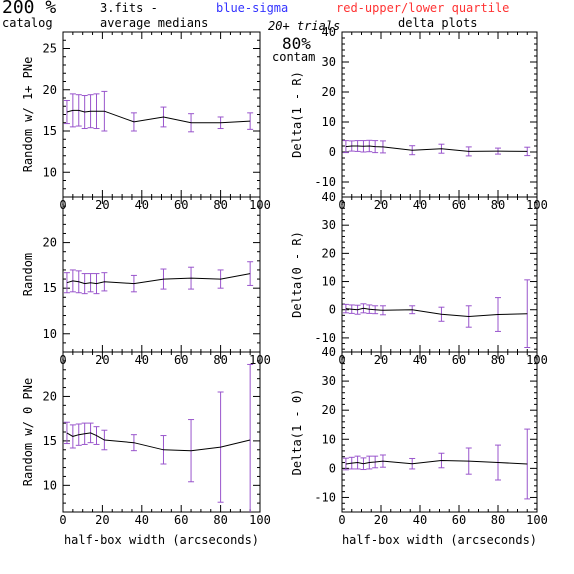 This screenshot has height=574, width=574. I want to click on header-contam-percent: 80%, so click(296, 43).